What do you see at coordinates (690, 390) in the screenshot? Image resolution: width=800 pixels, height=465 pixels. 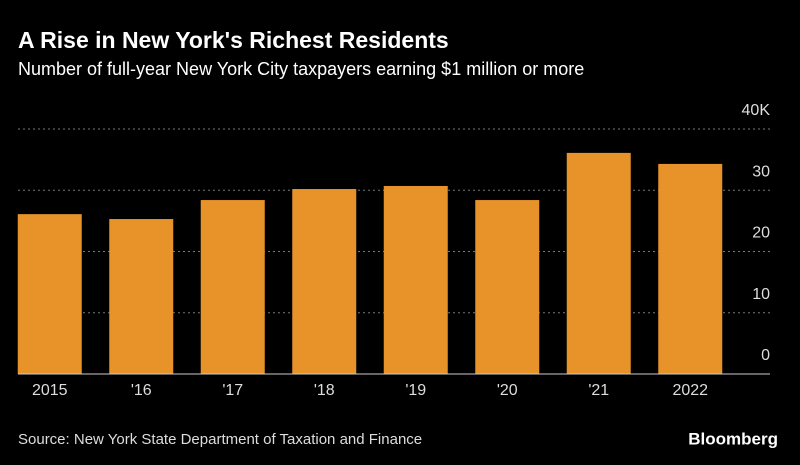 I see `x-tick-label: 2022` at bounding box center [690, 390].